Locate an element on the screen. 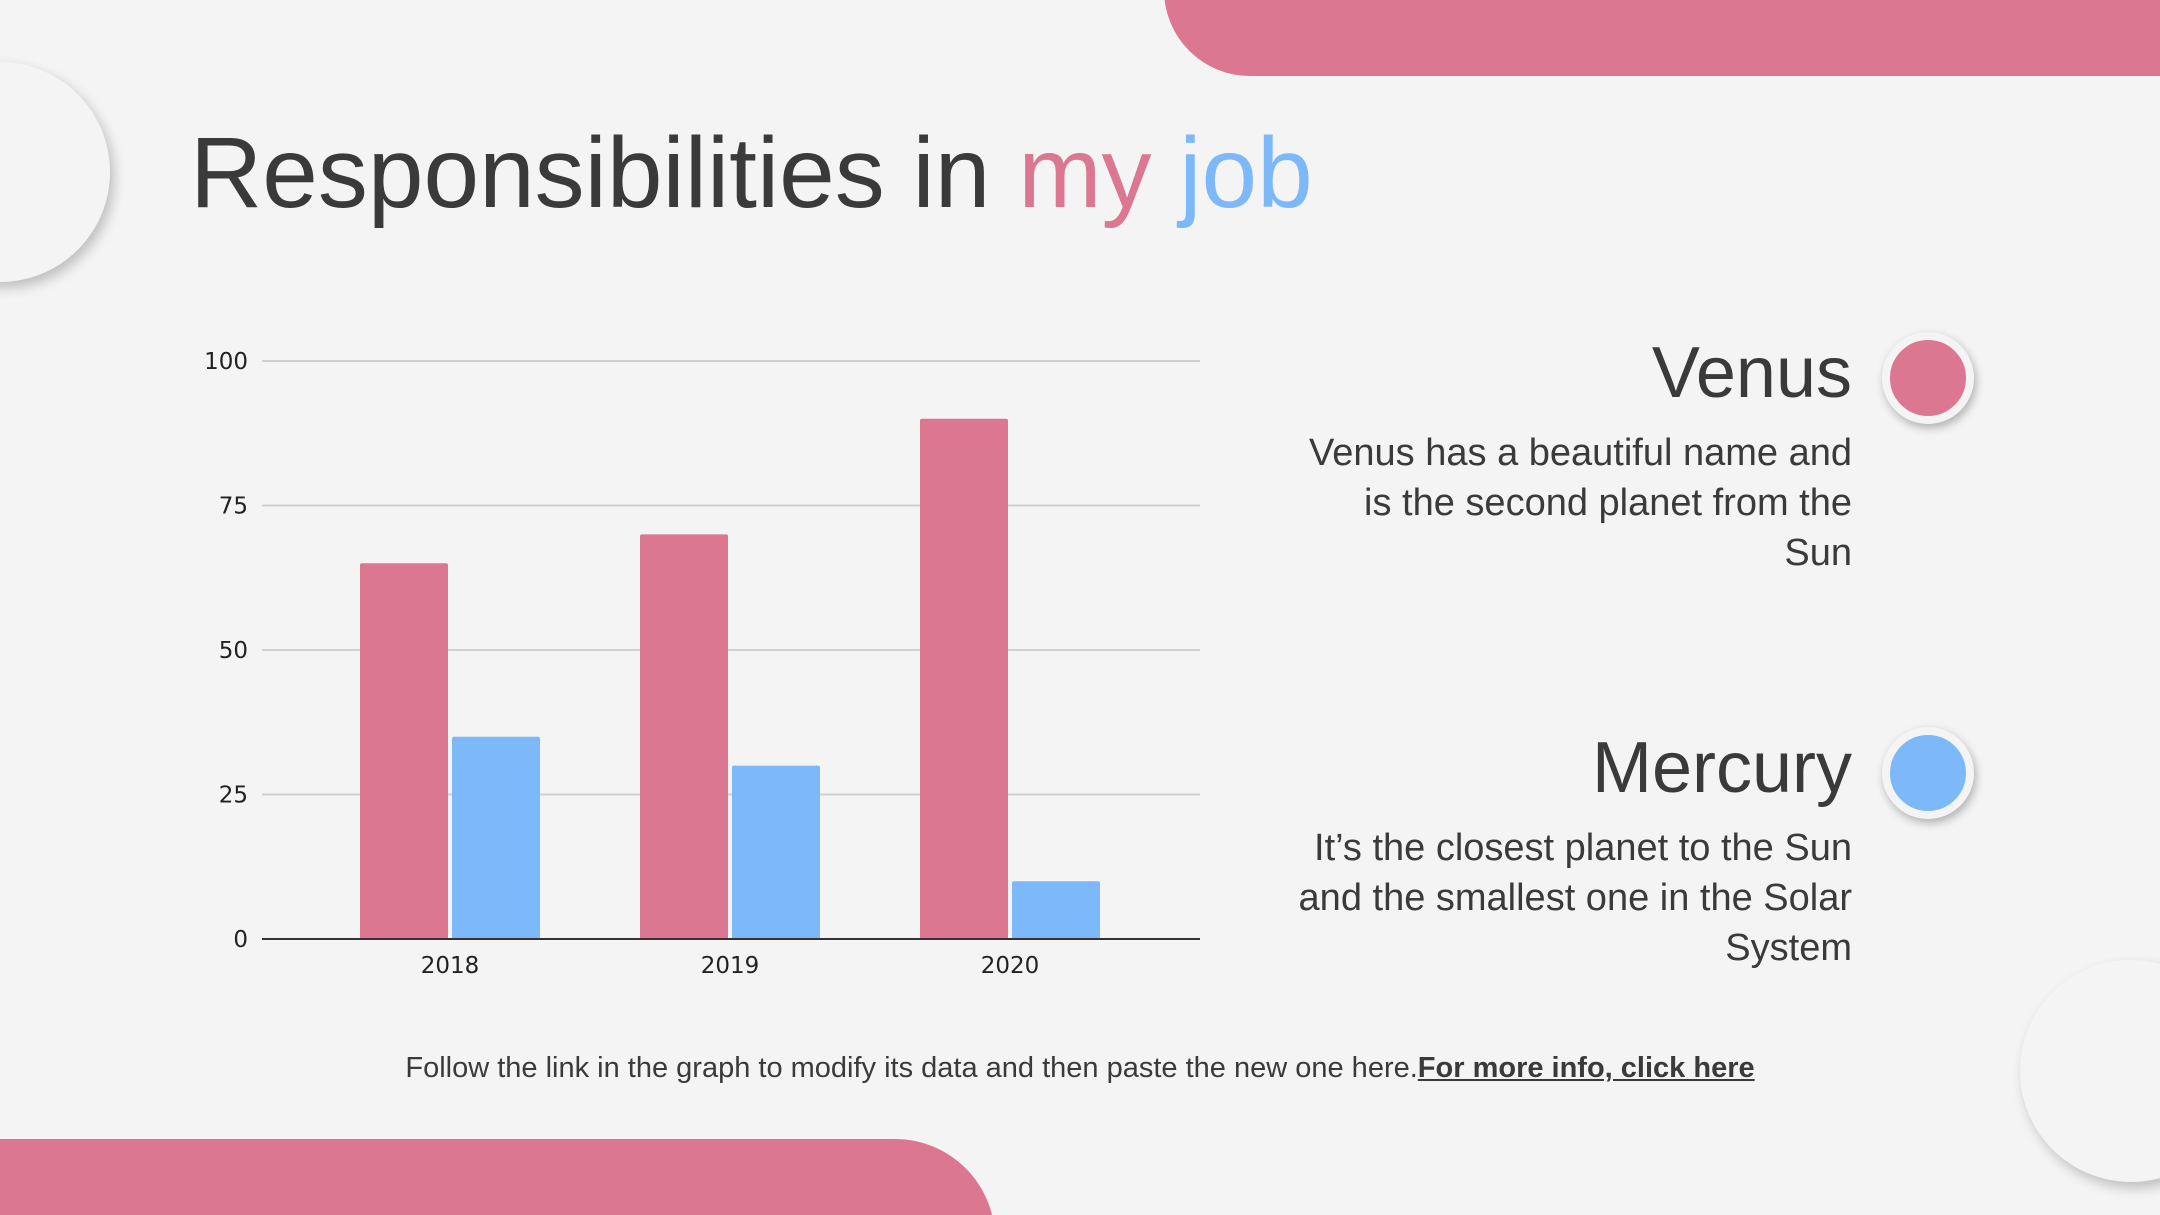 This screenshot has width=2160, height=1215. title-part-1: Responsibilities in is located at coordinates (604, 173).